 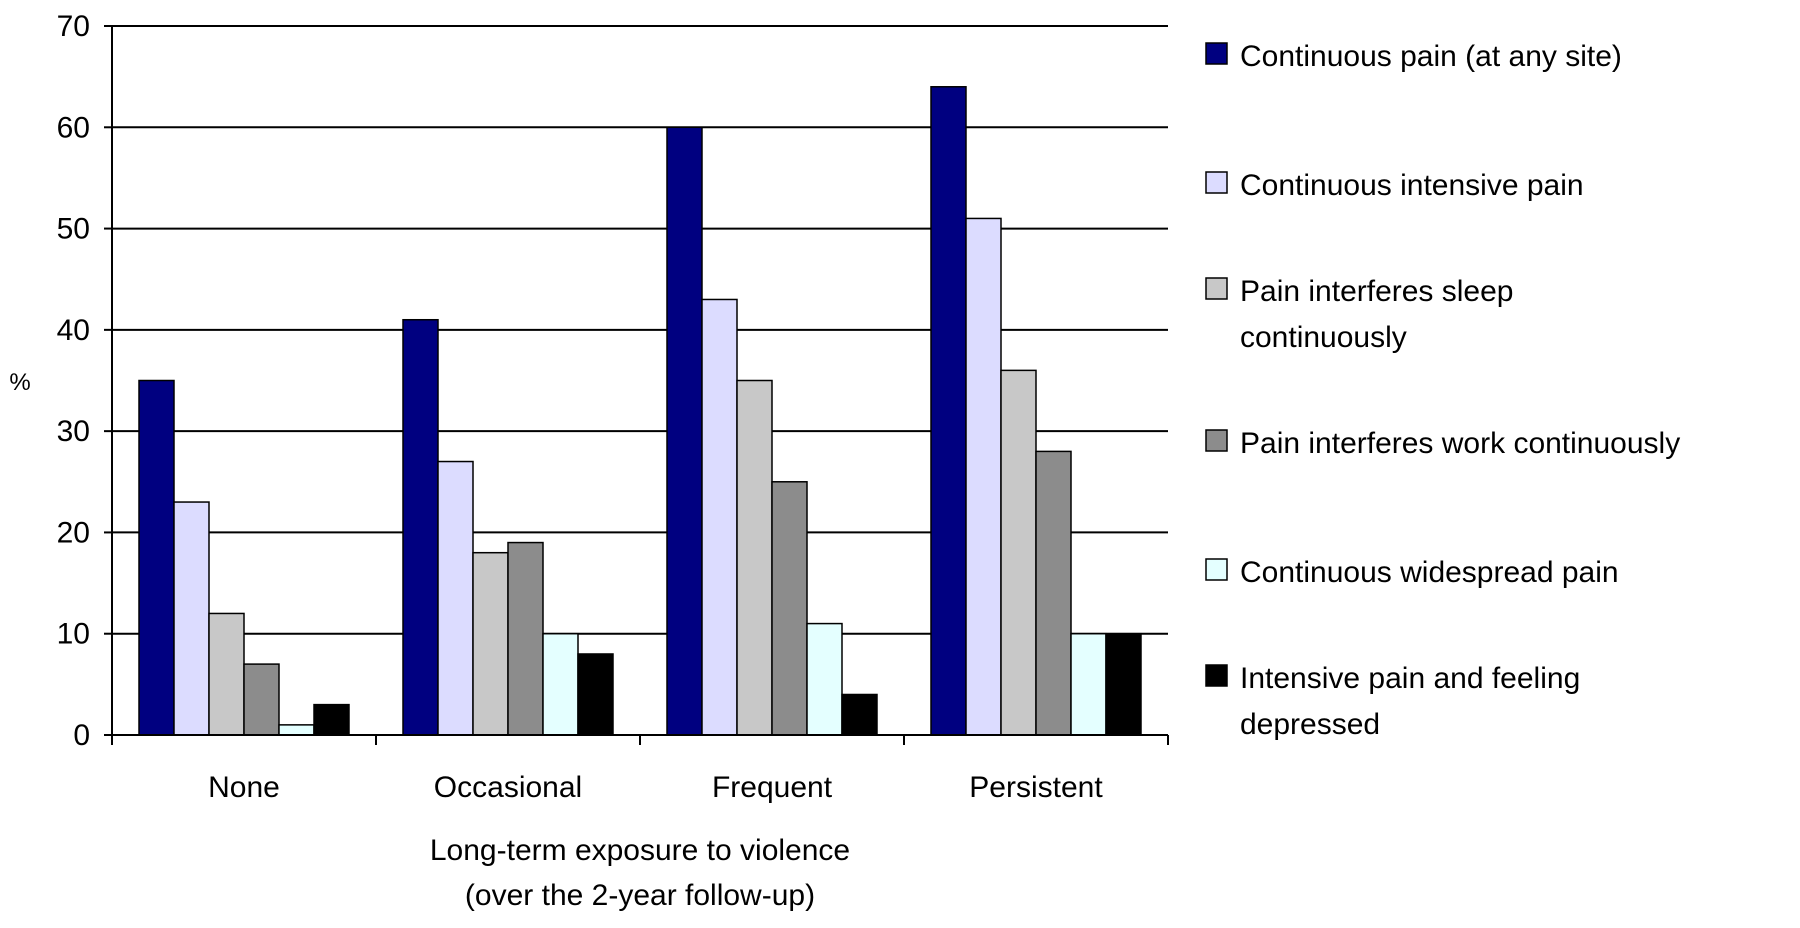 What do you see at coordinates (73, 26) in the screenshot?
I see `y-tick-label: 70` at bounding box center [73, 26].